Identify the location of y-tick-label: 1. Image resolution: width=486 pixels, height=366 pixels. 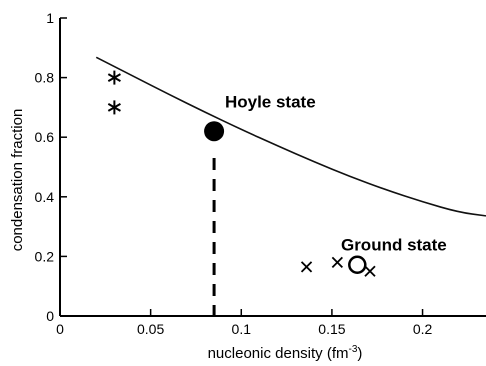
(50, 18).